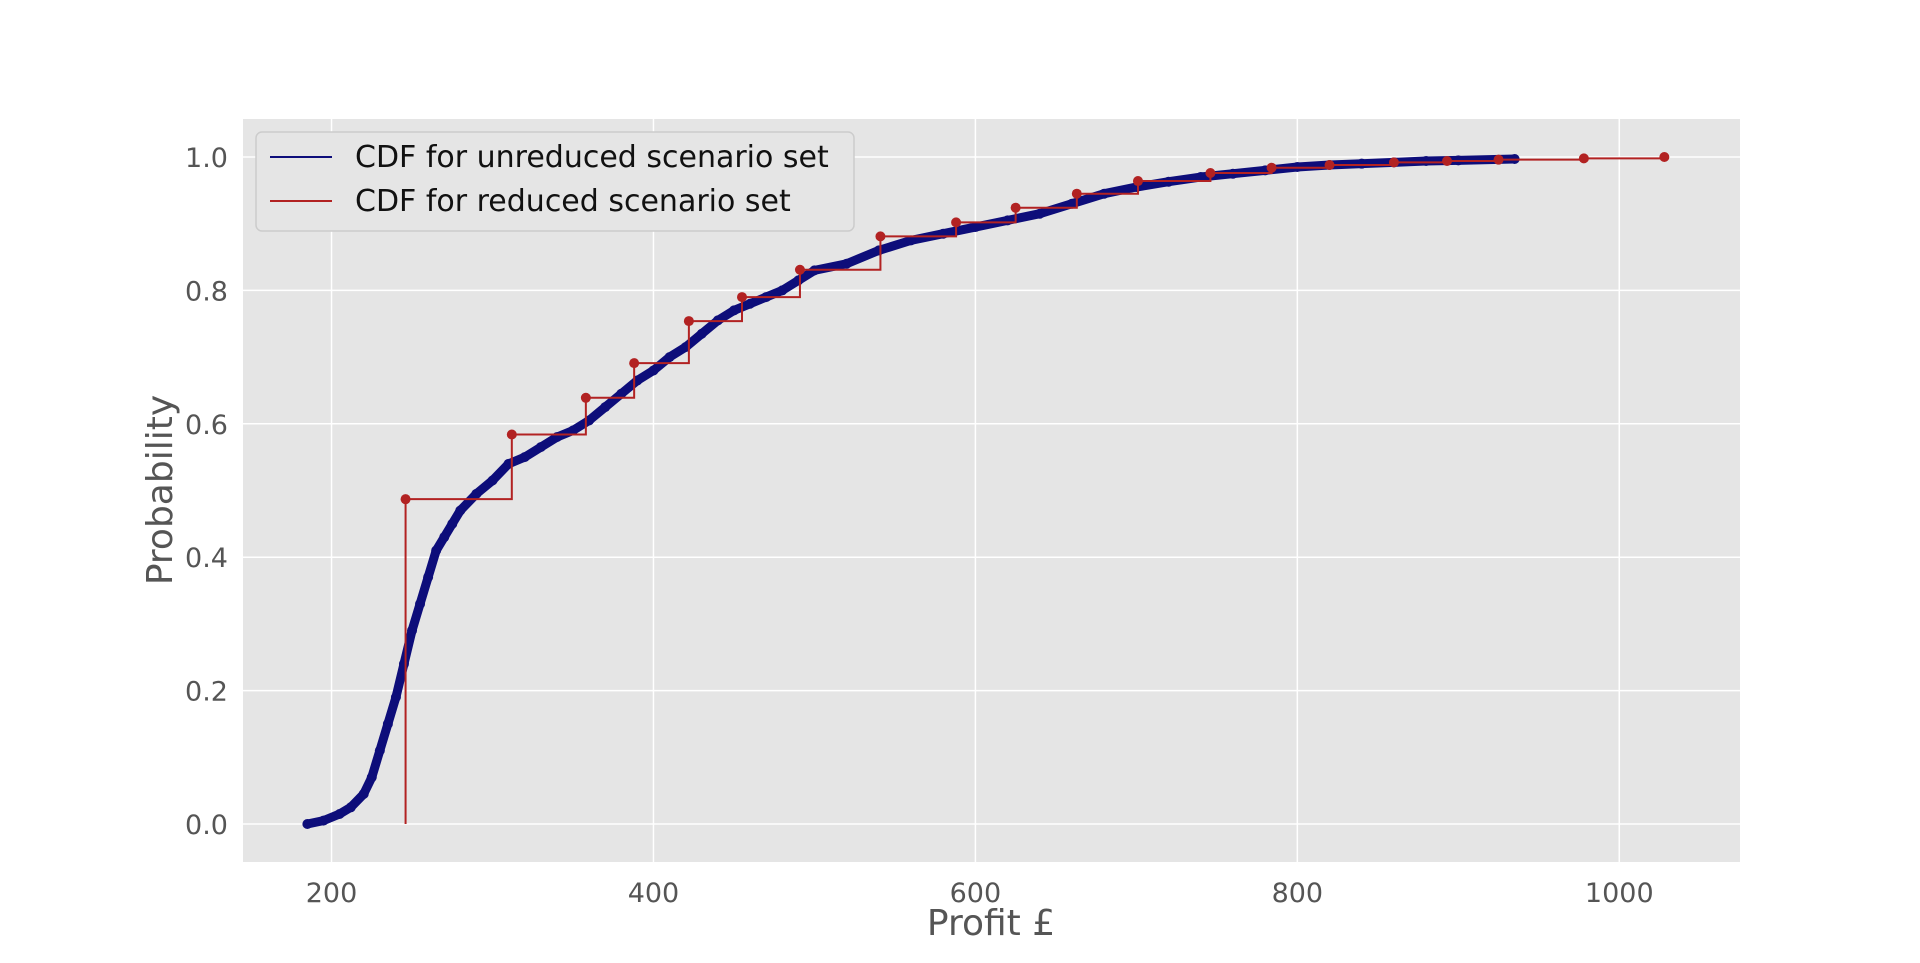 This screenshot has height=963, width=1920. What do you see at coordinates (332, 893) in the screenshot?
I see `x-tick-label: 200` at bounding box center [332, 893].